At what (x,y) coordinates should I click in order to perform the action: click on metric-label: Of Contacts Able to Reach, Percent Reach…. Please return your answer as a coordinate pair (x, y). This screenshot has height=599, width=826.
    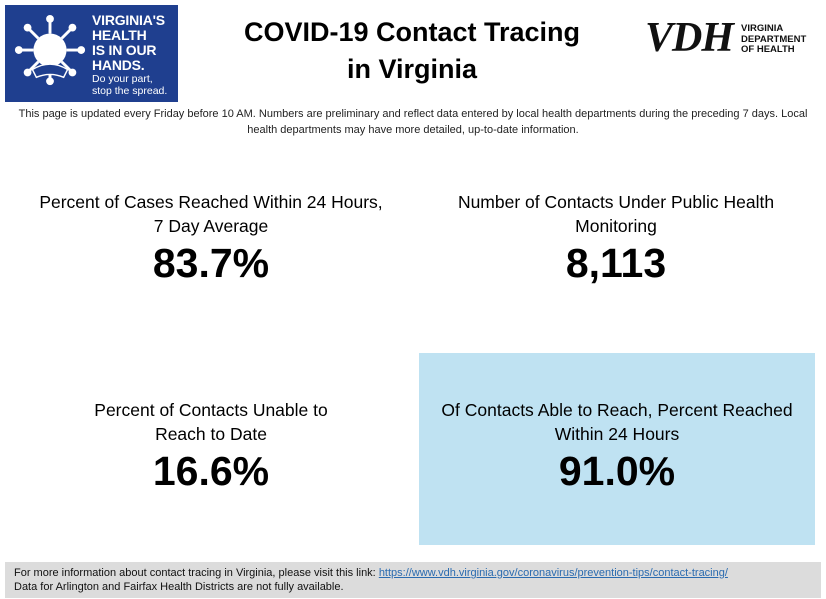
    Looking at the image, I should click on (617, 422).